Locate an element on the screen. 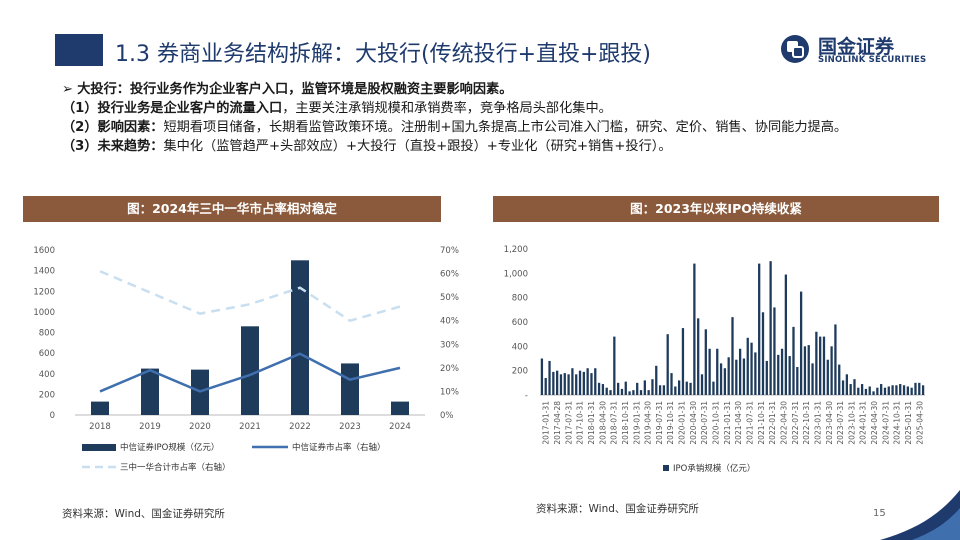 This screenshot has width=960, height=540. source-note-left: 资料来源：Wind、国金证券研究所 is located at coordinates (143, 514).